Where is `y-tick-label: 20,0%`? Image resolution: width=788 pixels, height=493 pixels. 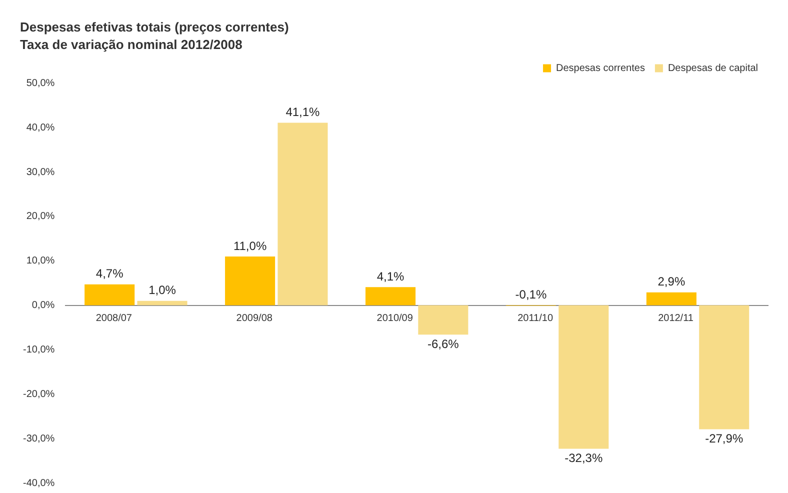
y-tick-label: 20,0% is located at coordinates (40, 216).